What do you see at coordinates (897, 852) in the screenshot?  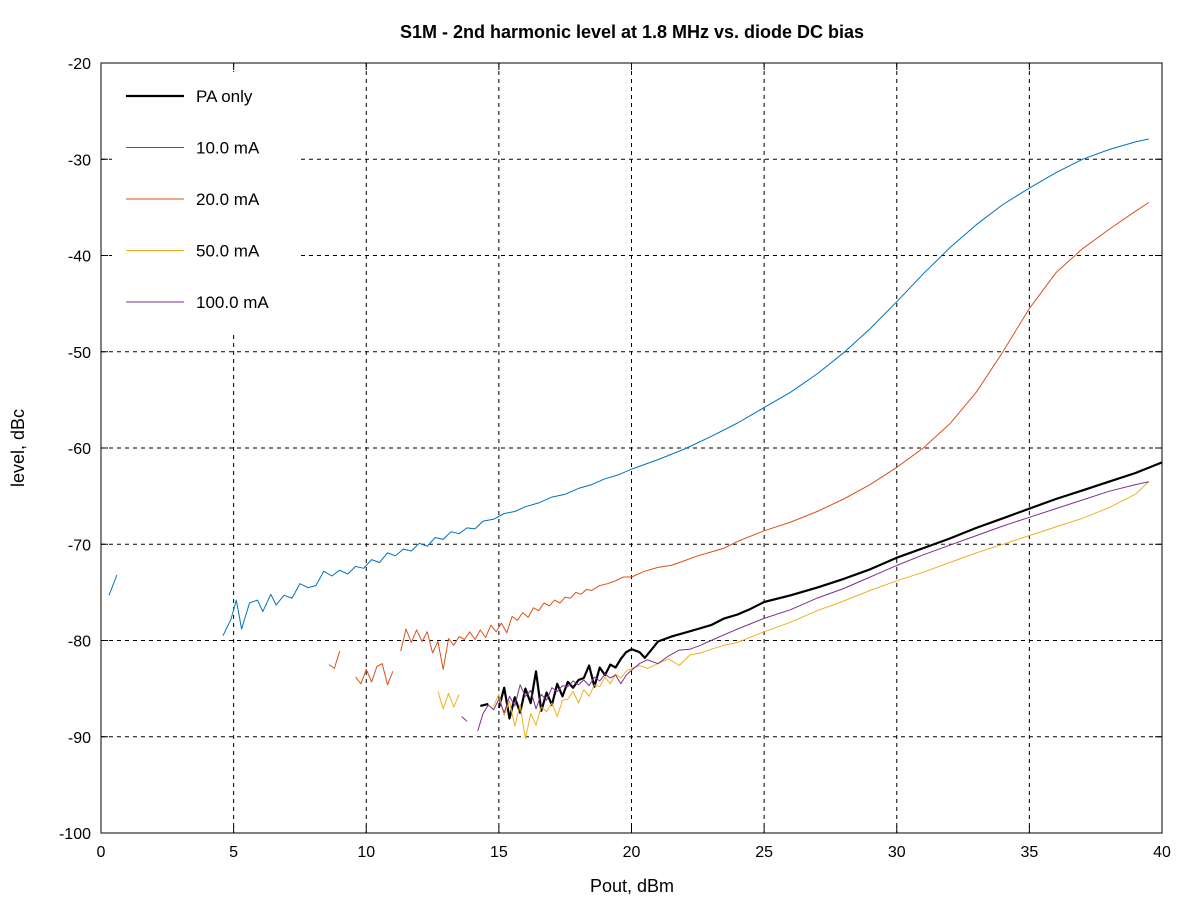 I see `x-tick-label: 30` at bounding box center [897, 852].